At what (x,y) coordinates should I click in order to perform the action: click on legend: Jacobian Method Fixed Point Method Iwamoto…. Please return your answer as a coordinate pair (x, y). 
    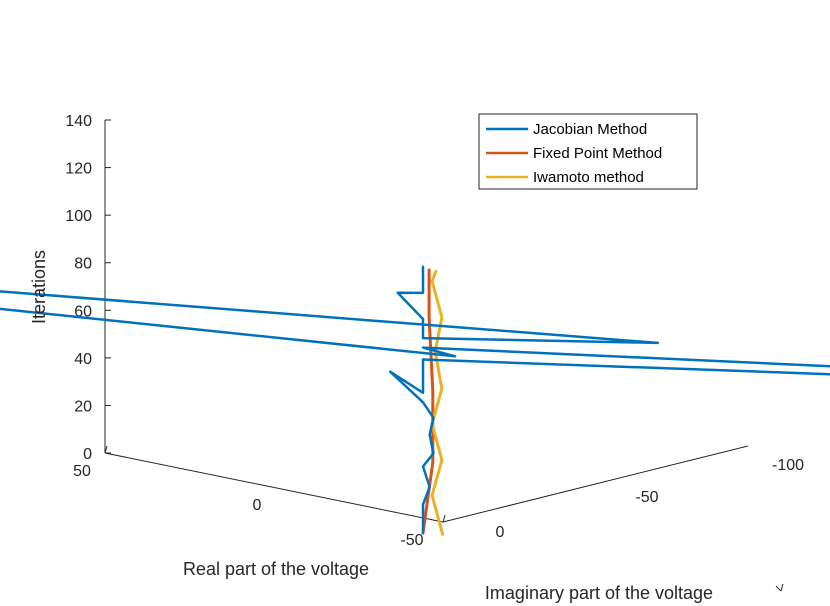
    Looking at the image, I should click on (588, 151).